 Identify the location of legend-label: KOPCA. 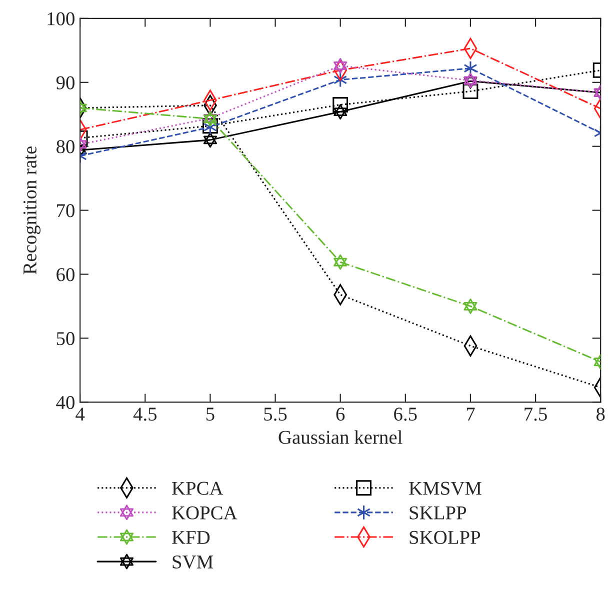
(205, 513).